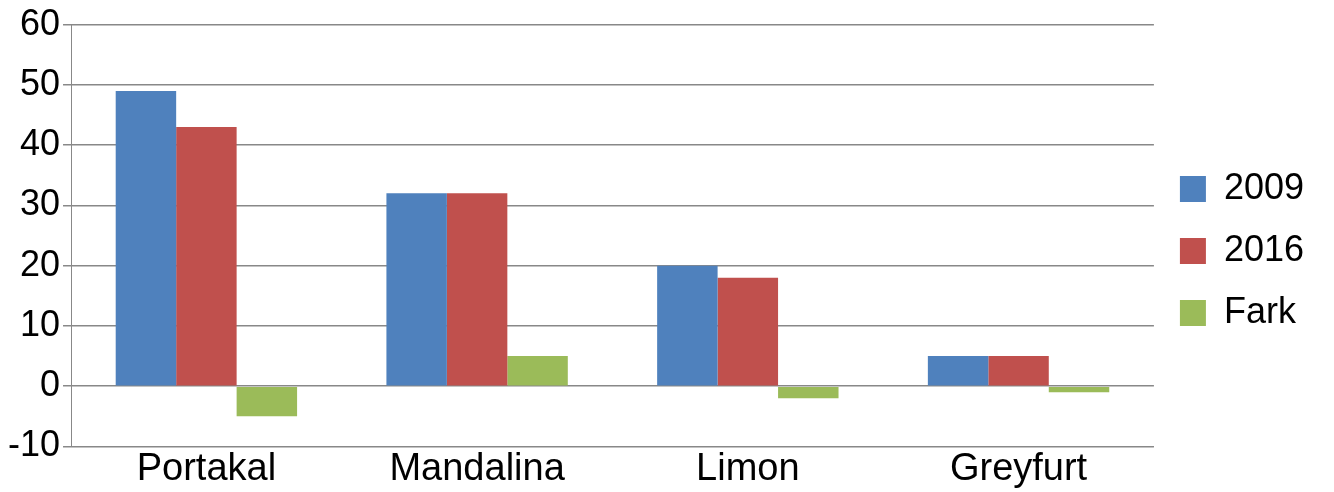 Image resolution: width=1334 pixels, height=492 pixels. I want to click on y-tick-label: 20, so click(40, 263).